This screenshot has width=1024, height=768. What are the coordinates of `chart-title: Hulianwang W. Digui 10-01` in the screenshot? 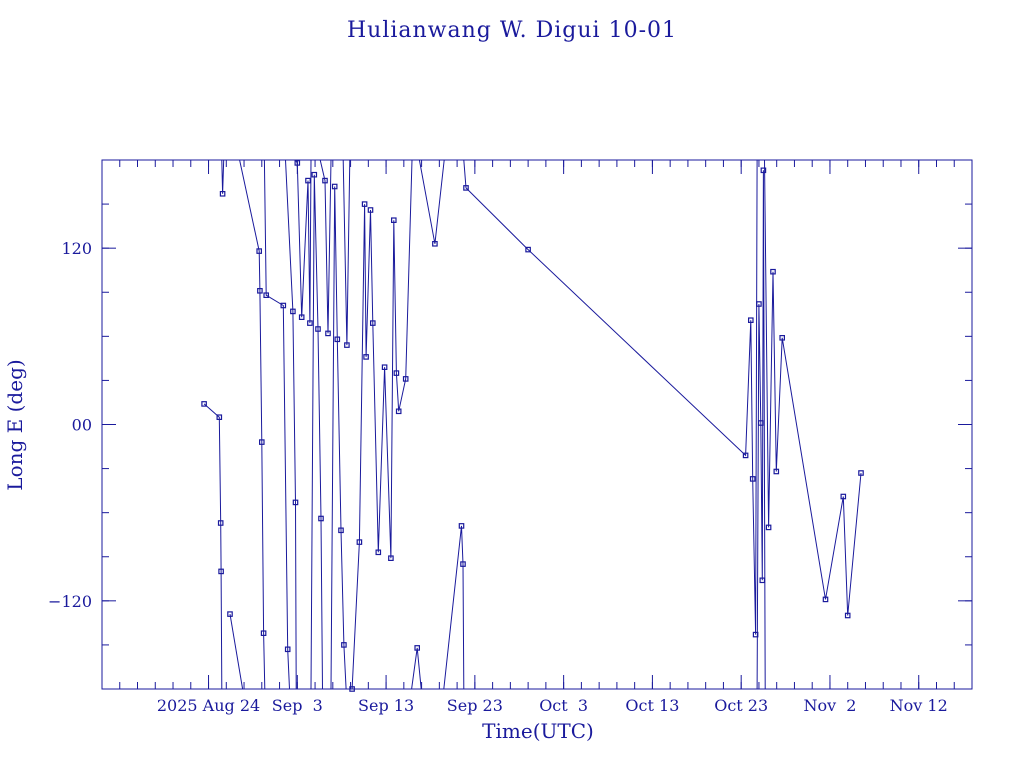 It's located at (512, 30).